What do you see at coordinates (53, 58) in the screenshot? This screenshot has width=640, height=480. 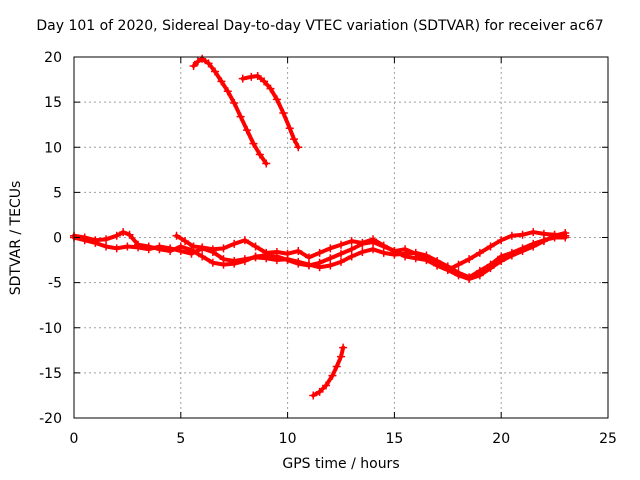 I see `y-tick-label: 20` at bounding box center [53, 58].